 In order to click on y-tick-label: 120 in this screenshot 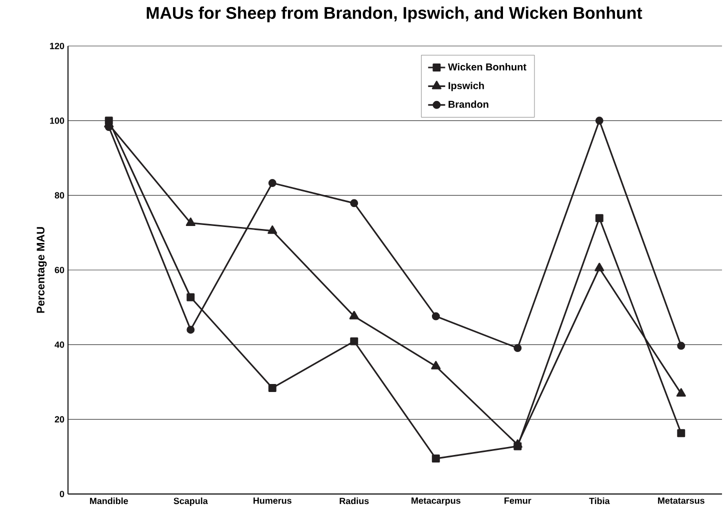, I will do `click(57, 46)`.